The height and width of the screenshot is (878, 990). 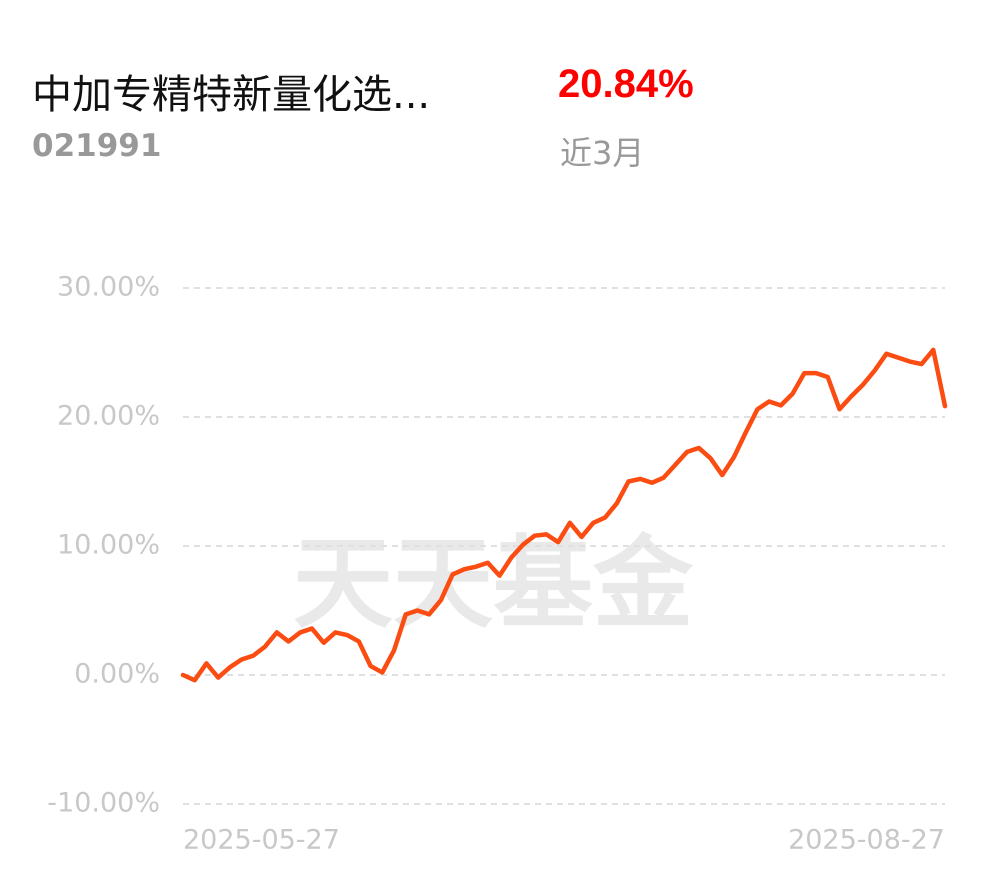 I want to click on y-tick-label: 20.00%, so click(x=108, y=416).